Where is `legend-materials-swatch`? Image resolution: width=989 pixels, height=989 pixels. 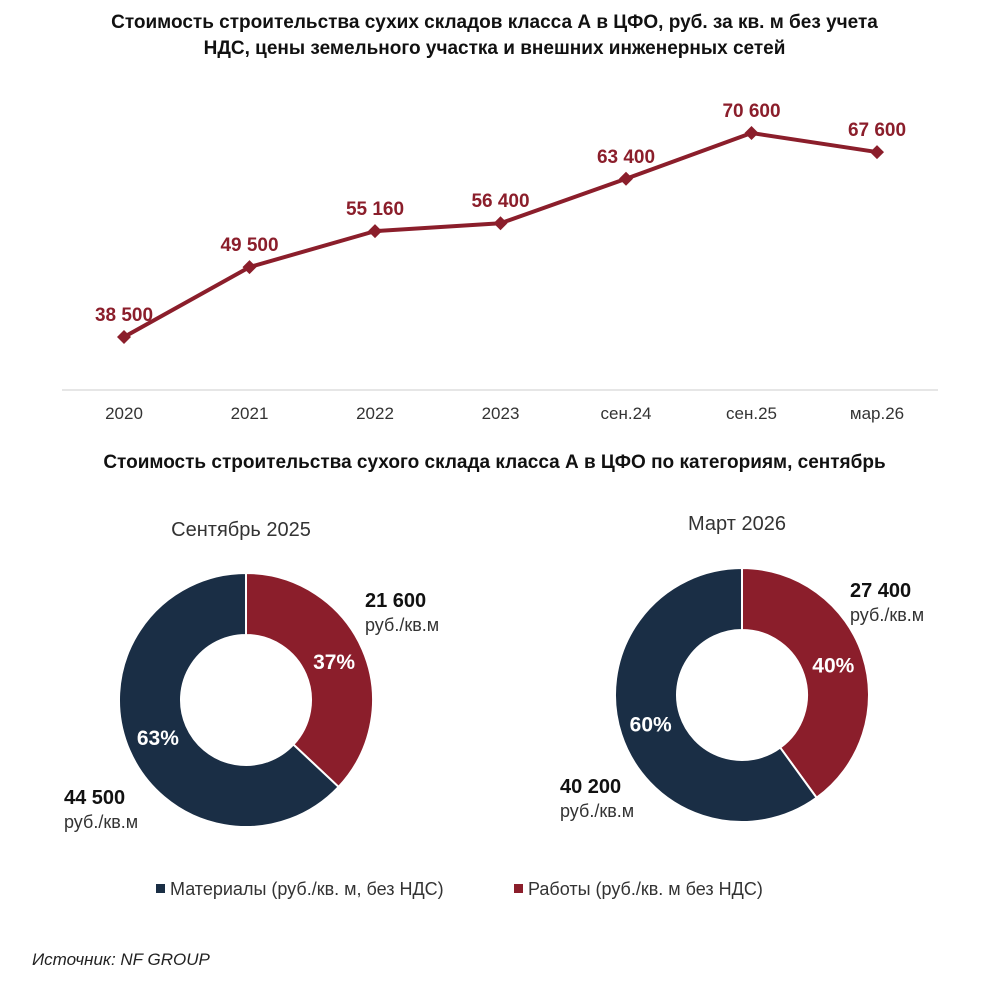
legend-materials-swatch is located at coordinates (160, 888).